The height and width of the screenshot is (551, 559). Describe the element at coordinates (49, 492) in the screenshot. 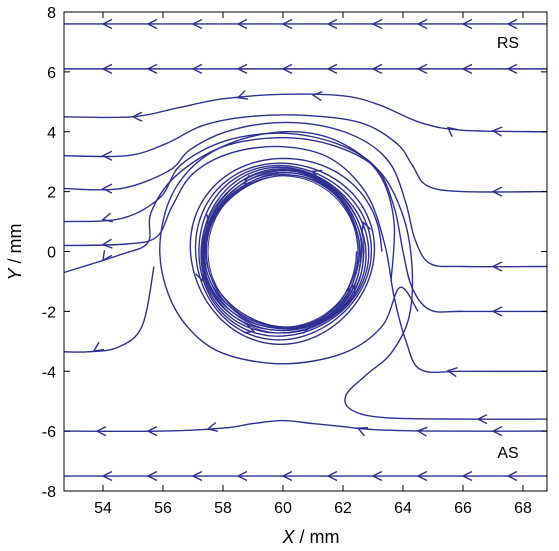

I see `y-tick-label: -8` at that location.